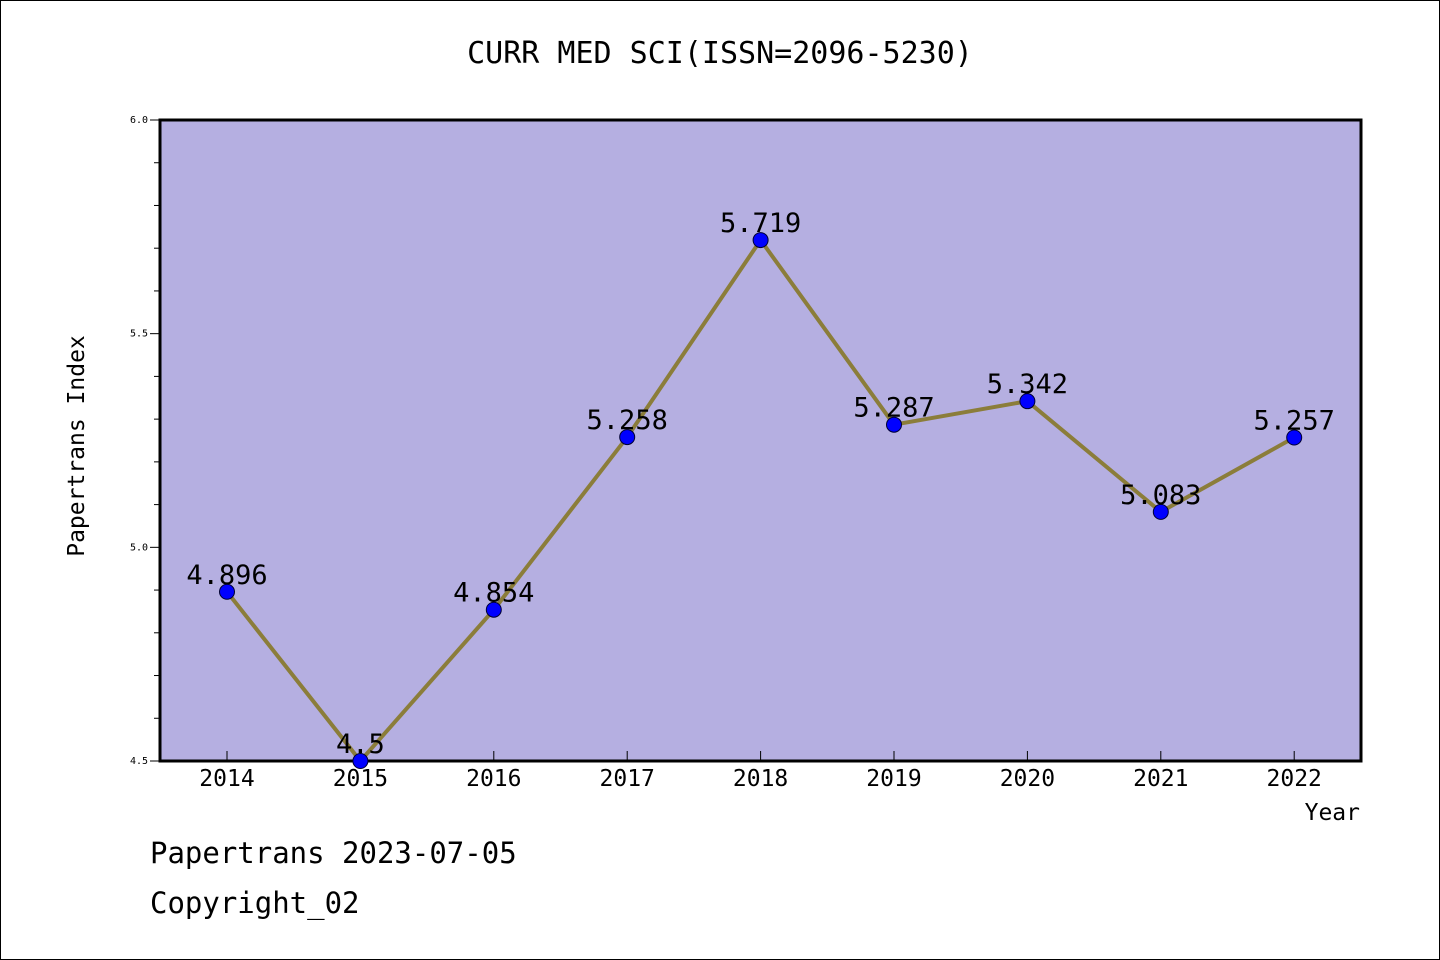 The height and width of the screenshot is (960, 1440). What do you see at coordinates (226, 575) in the screenshot?
I see `data-label: 4.896` at bounding box center [226, 575].